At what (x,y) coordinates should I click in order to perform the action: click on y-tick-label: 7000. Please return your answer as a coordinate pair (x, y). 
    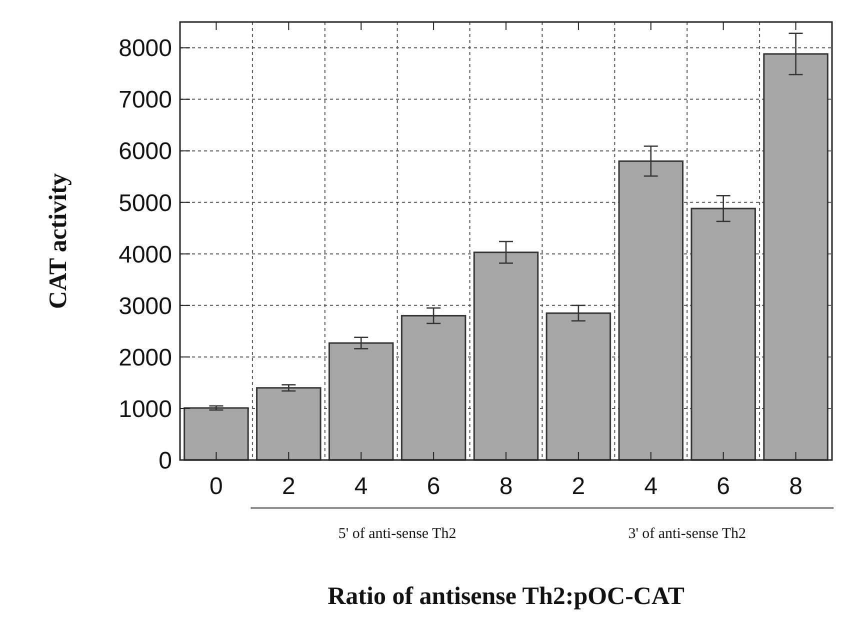
    Looking at the image, I should click on (145, 100).